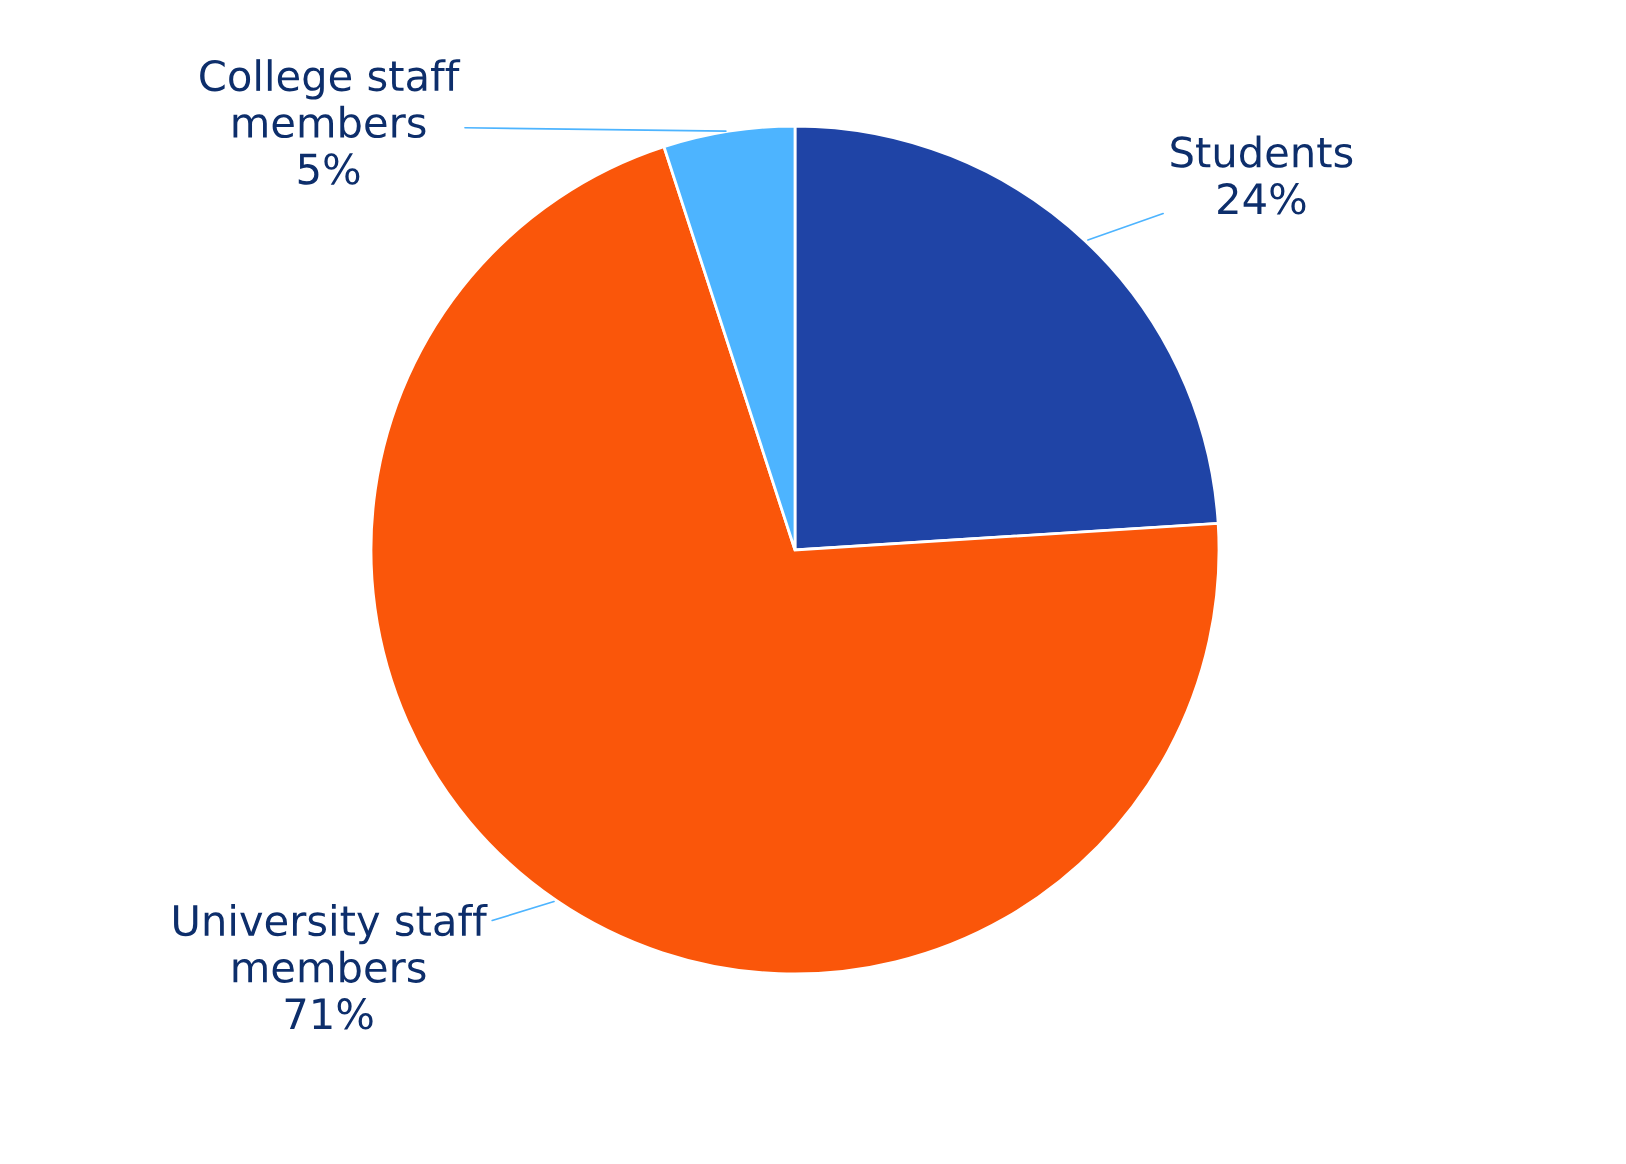 The height and width of the screenshot is (1164, 1626). I want to click on data-label: 24%, so click(1262, 199).